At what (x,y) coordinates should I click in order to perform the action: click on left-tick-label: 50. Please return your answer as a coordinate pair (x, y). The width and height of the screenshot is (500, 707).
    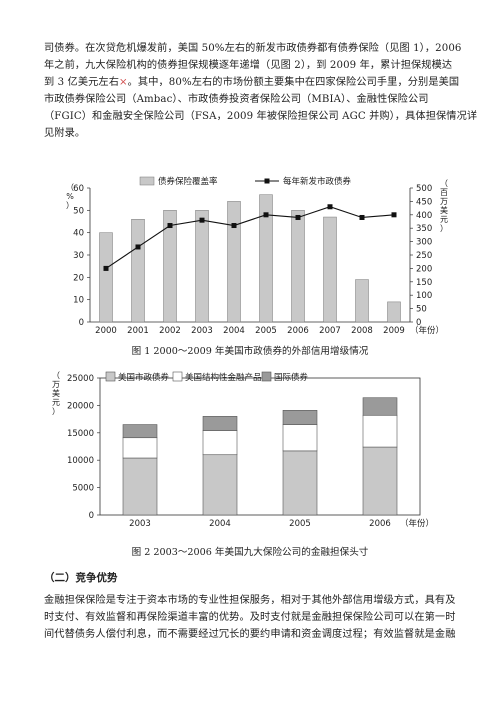
    Looking at the image, I should click on (78, 211).